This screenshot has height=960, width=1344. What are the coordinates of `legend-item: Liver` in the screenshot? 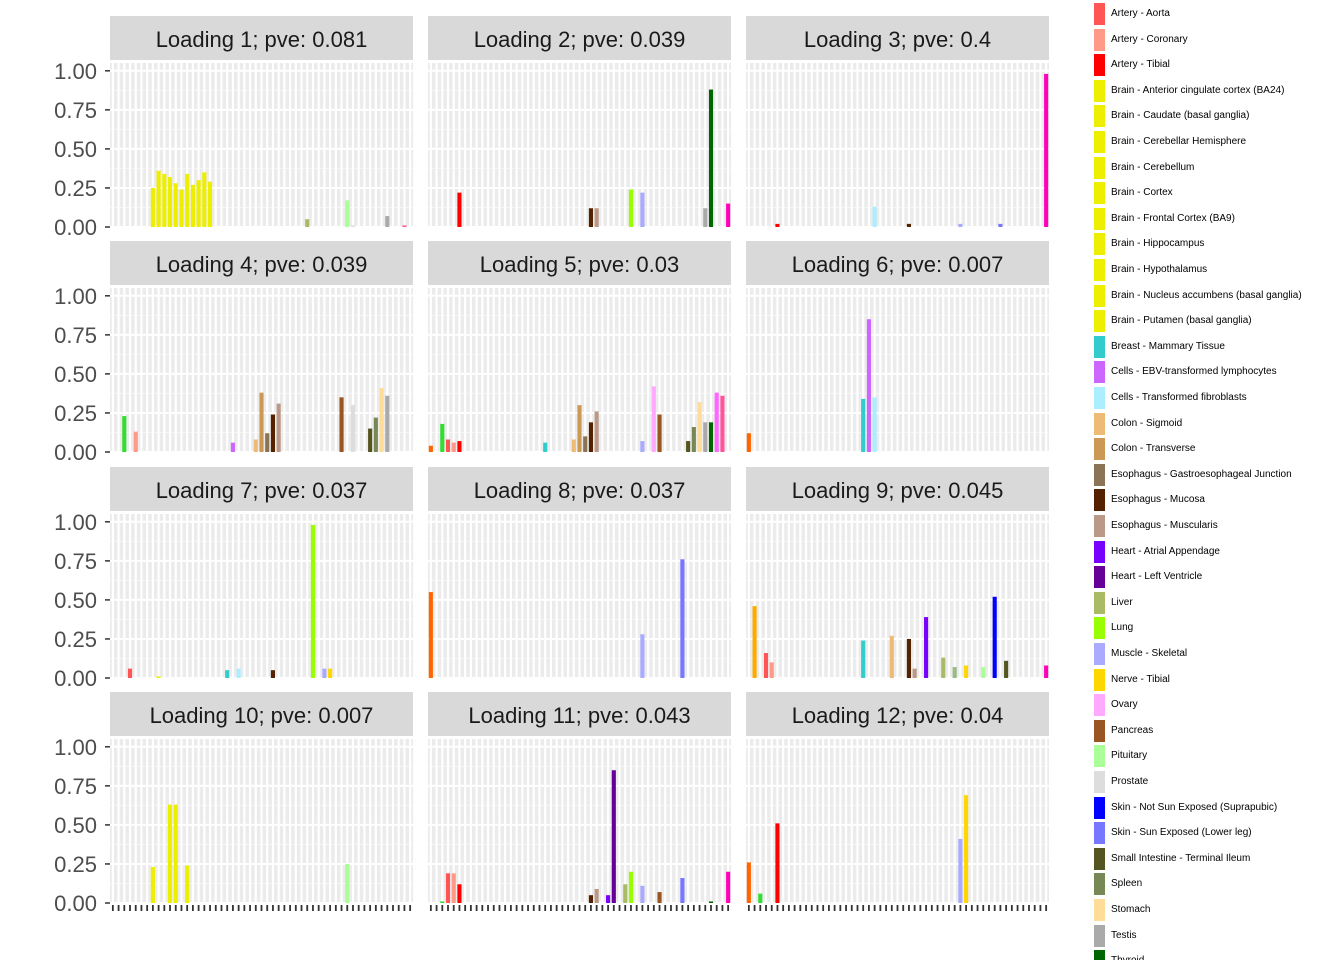 It's located at (1219, 602).